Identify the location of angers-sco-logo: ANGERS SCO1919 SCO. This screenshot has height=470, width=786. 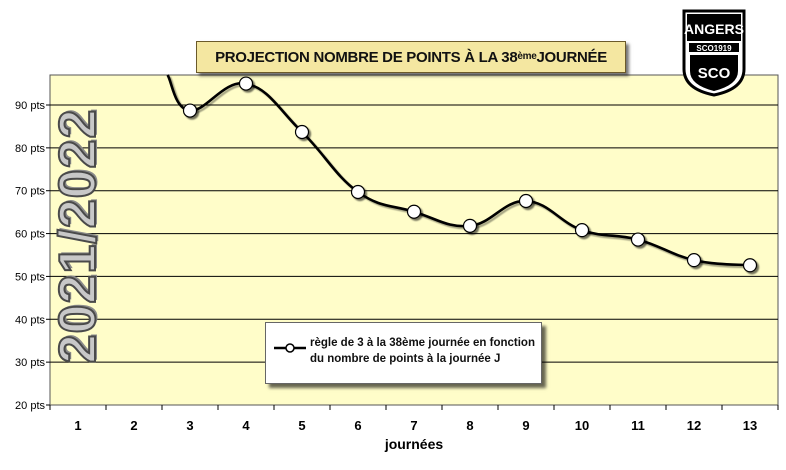
(714, 53).